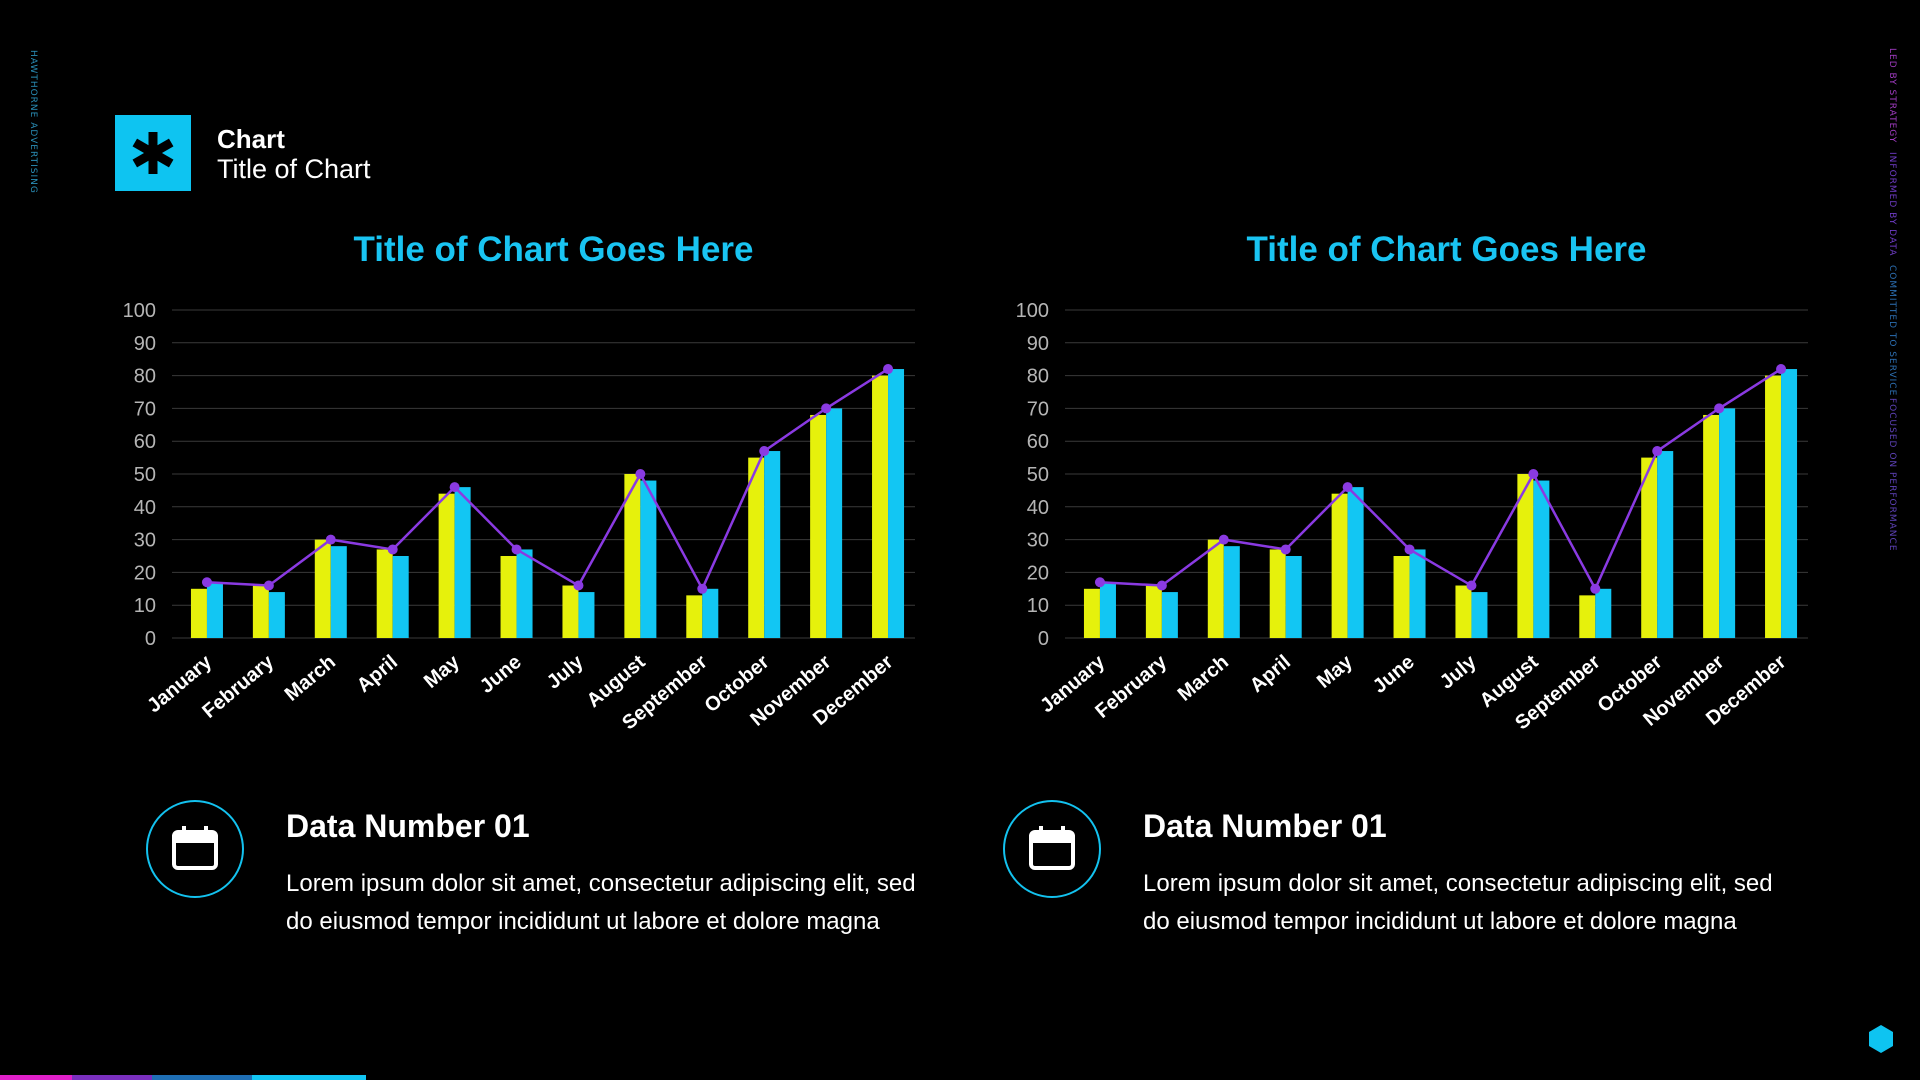  Describe the element at coordinates (1892, 204) in the screenshot. I see `side-tagline-2: INFORMED BY DATA` at that location.